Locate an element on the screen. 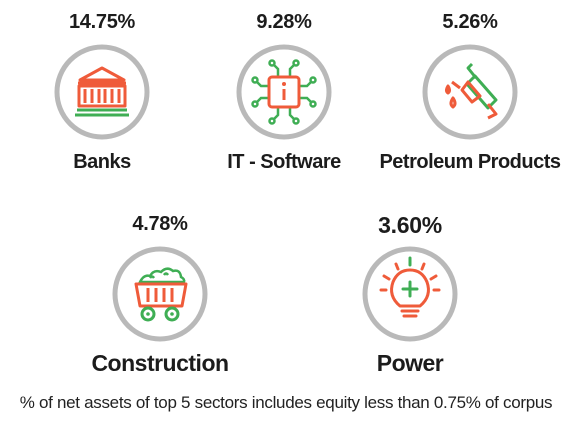 The image size is (572, 427). sector-tile-power: 3.60% Power is located at coordinates (410, 294).